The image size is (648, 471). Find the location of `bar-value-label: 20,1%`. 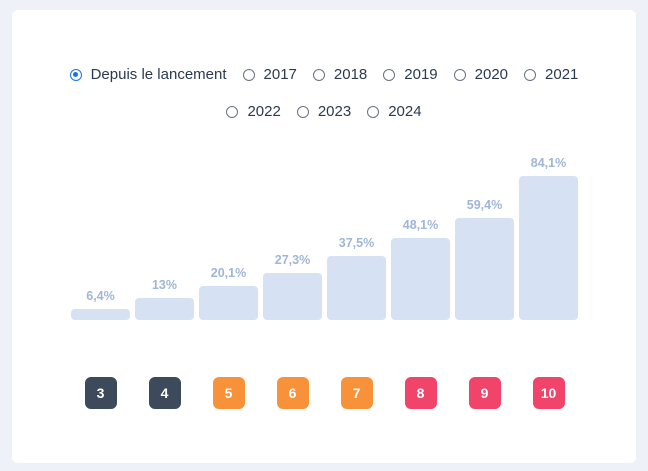

bar-value-label: 20,1% is located at coordinates (228, 272).